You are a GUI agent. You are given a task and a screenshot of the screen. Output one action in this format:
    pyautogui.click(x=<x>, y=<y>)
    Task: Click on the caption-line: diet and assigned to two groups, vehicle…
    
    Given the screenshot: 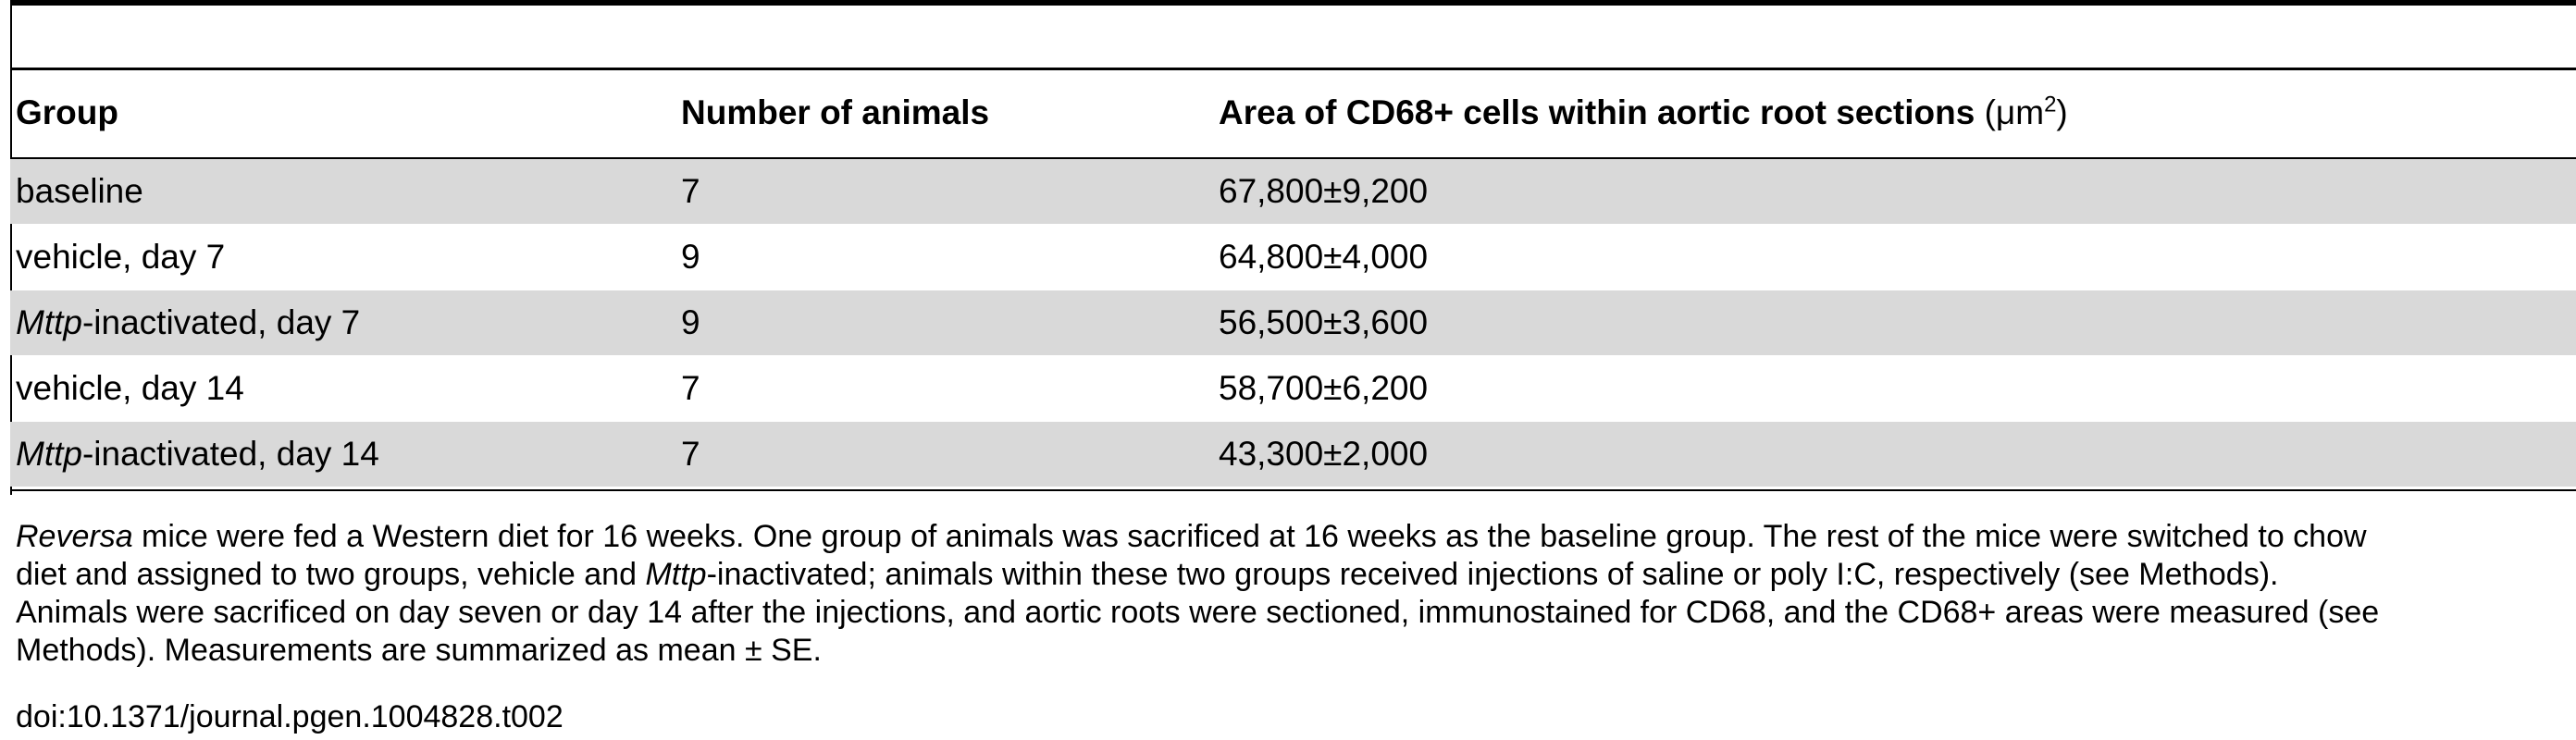 What is the action you would take?
    pyautogui.click(x=1293, y=575)
    